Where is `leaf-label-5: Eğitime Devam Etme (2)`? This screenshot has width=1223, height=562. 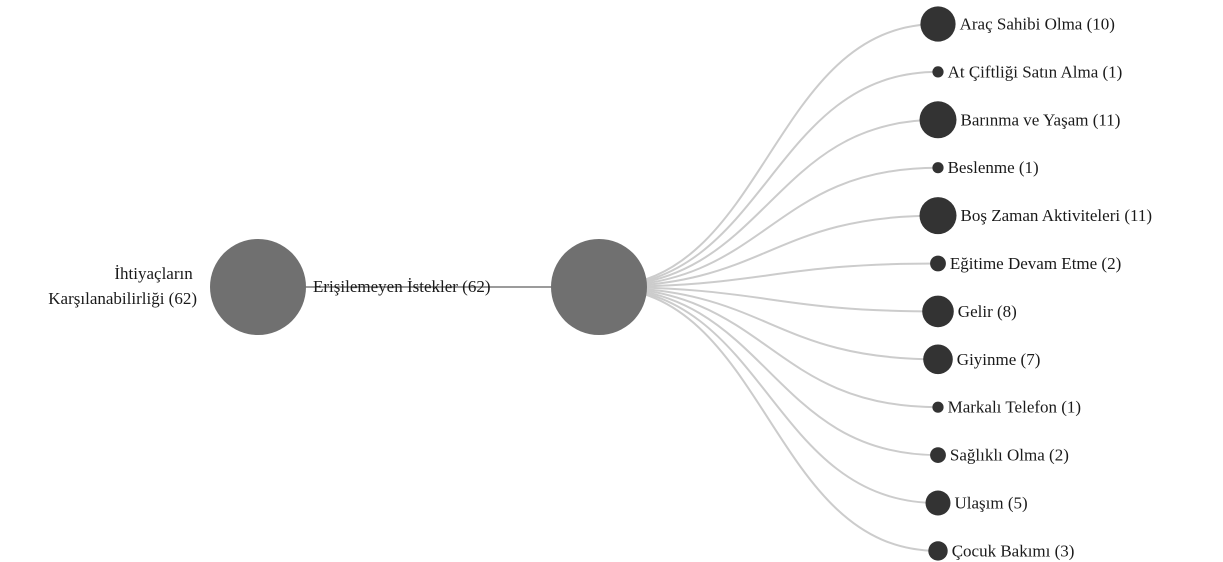
leaf-label-5: Eğitime Devam Etme (2) is located at coordinates (1035, 263).